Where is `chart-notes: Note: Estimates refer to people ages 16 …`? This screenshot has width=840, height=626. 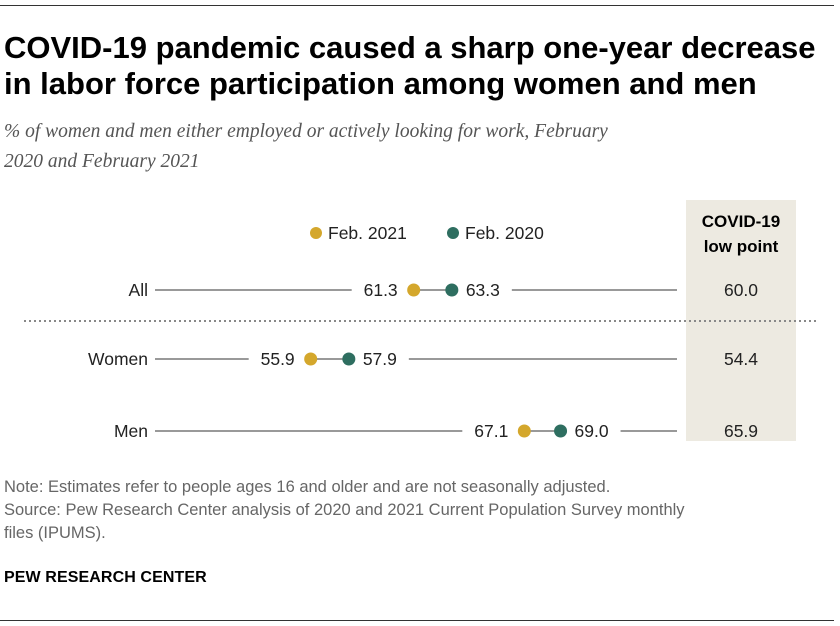 chart-notes: Note: Estimates refer to people ages 16 … is located at coordinates (420, 510).